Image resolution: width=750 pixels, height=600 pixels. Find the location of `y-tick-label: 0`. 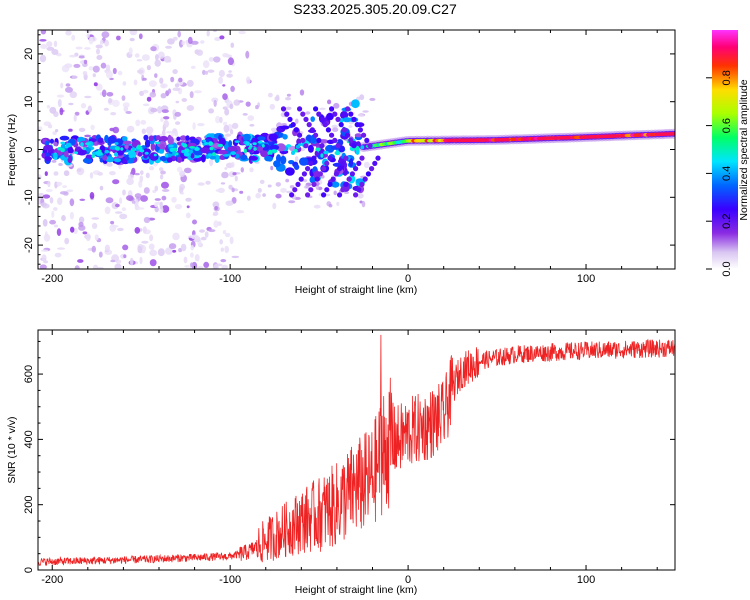

y-tick-label: 0 is located at coordinates (29, 149).